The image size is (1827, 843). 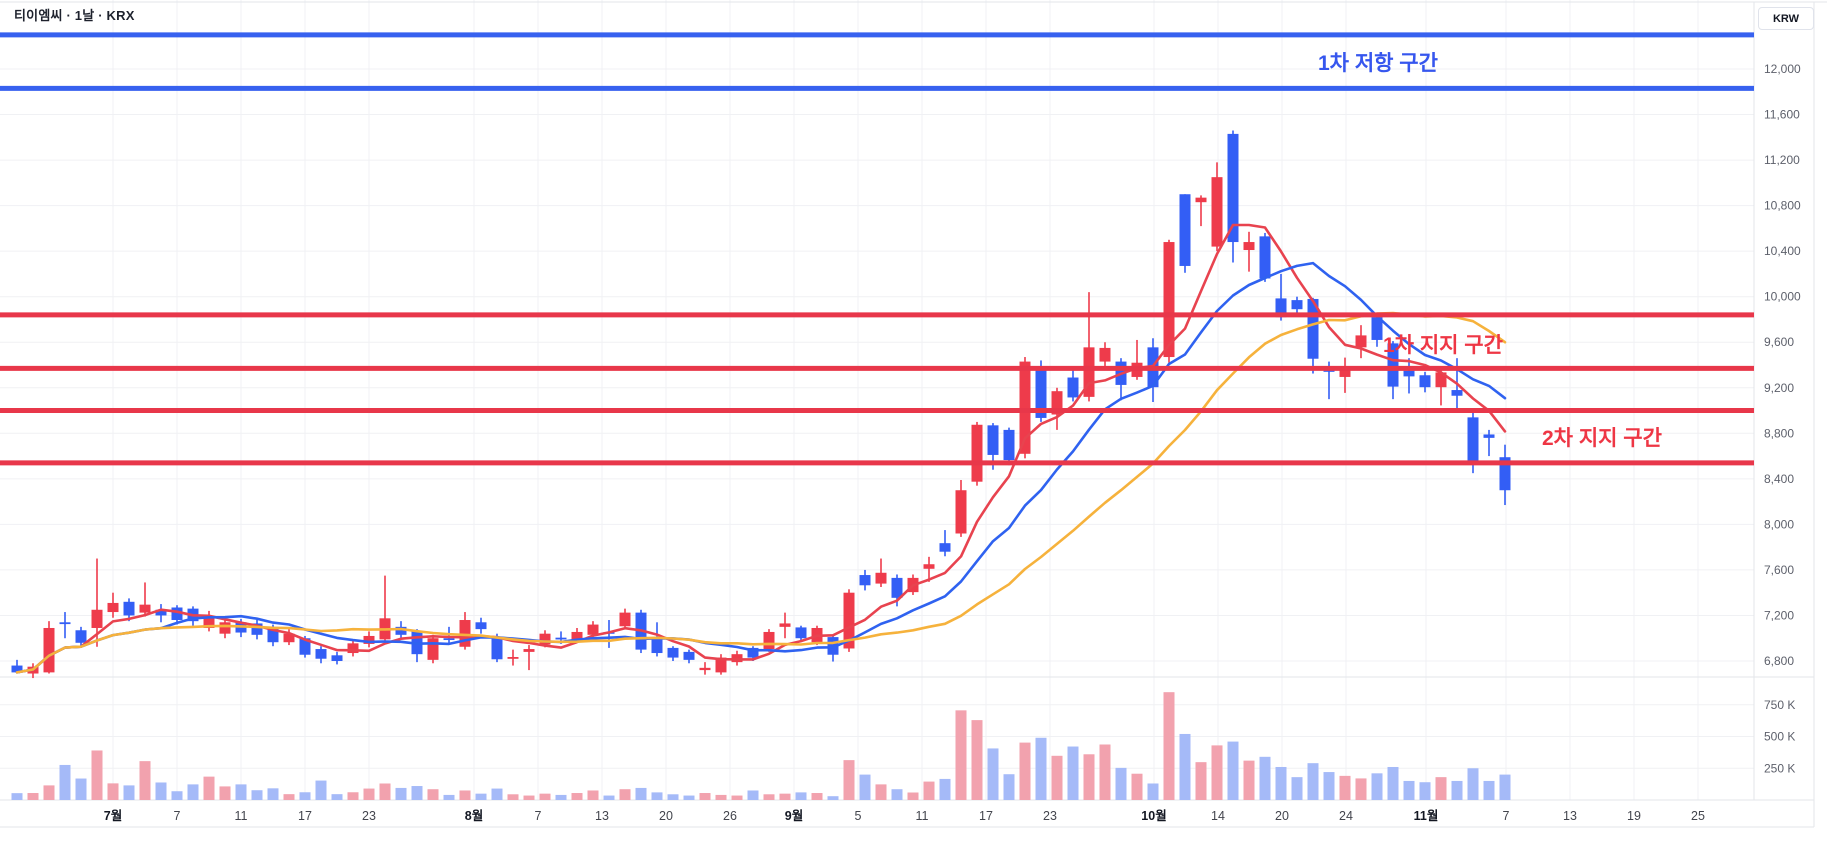 I want to click on svg-text: 500 K, so click(x=1779, y=737).